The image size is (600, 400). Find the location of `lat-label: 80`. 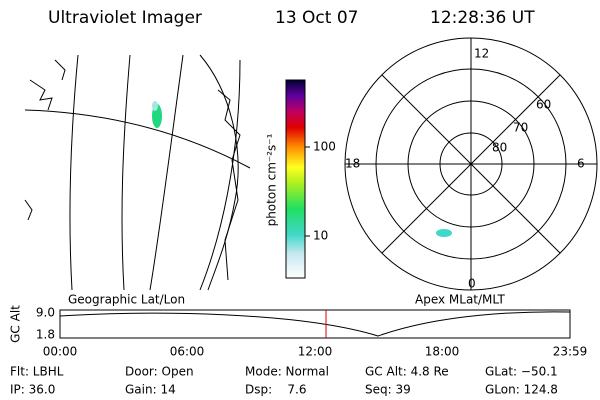

lat-label: 80 is located at coordinates (499, 148).